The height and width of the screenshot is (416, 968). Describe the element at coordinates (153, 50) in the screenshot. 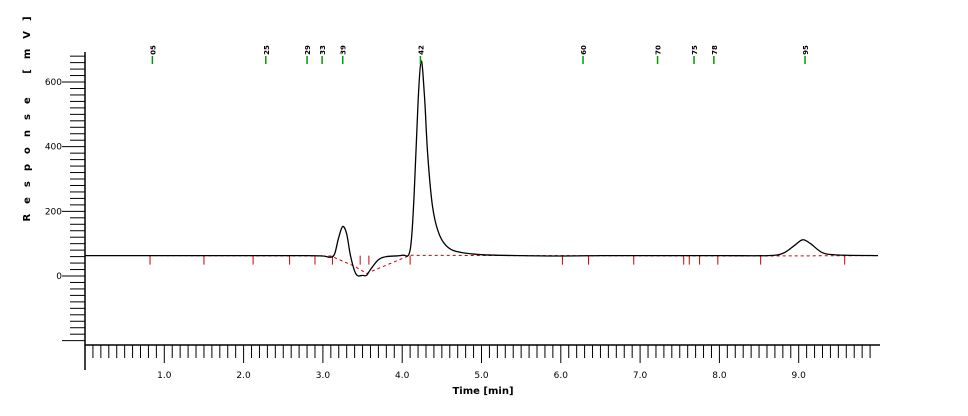

I see `peak-marker-label: 05` at that location.